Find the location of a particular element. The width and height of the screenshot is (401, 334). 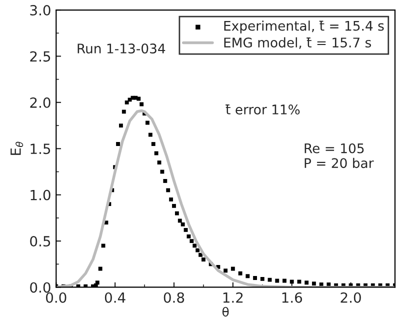

y-tick-label: 0.5 is located at coordinates (40, 241).